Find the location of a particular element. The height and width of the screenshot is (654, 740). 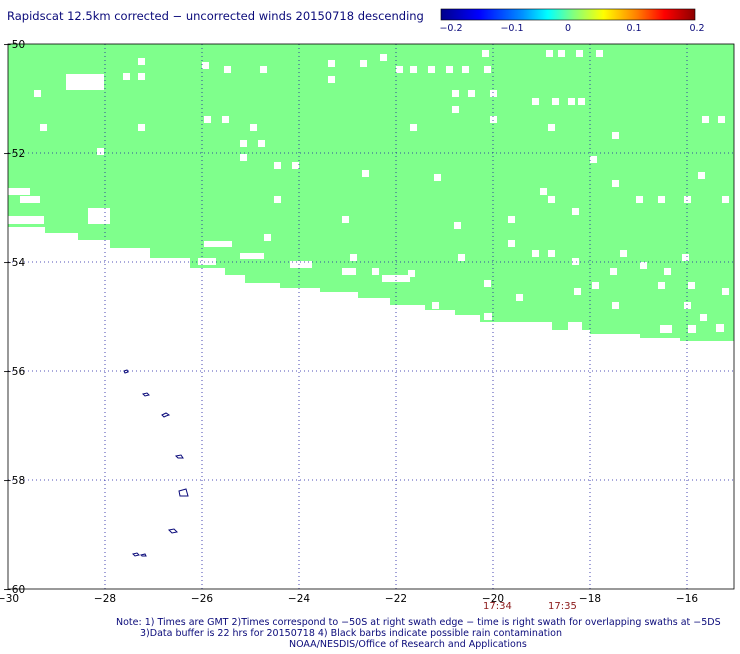

y-tick-label: −58 is located at coordinates (14, 481).